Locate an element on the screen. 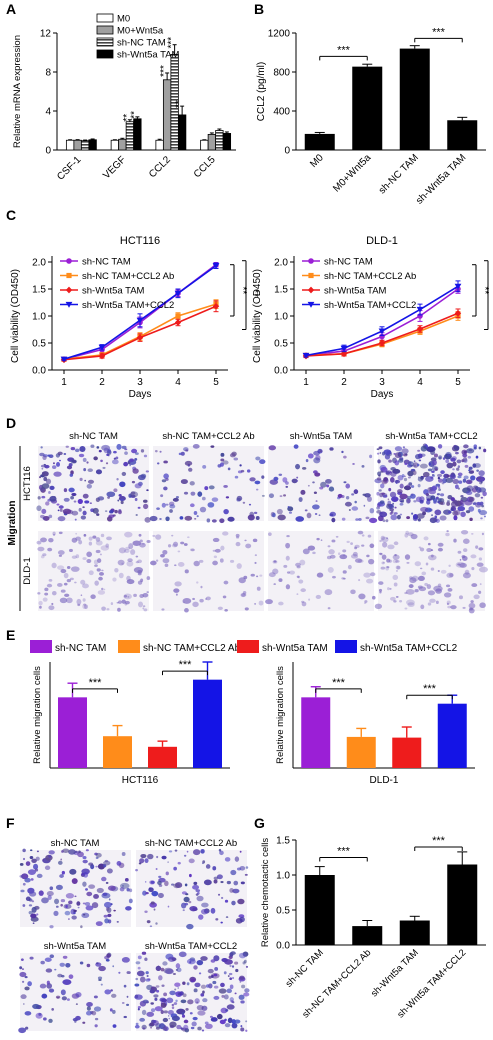  tick-label-x-c2: 5 is located at coordinates (458, 382).